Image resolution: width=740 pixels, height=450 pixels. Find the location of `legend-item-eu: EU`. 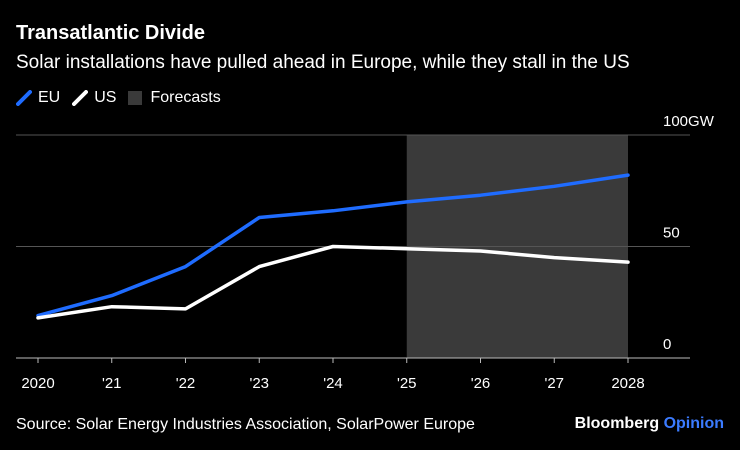

legend-item-eu: EU is located at coordinates (38, 98).